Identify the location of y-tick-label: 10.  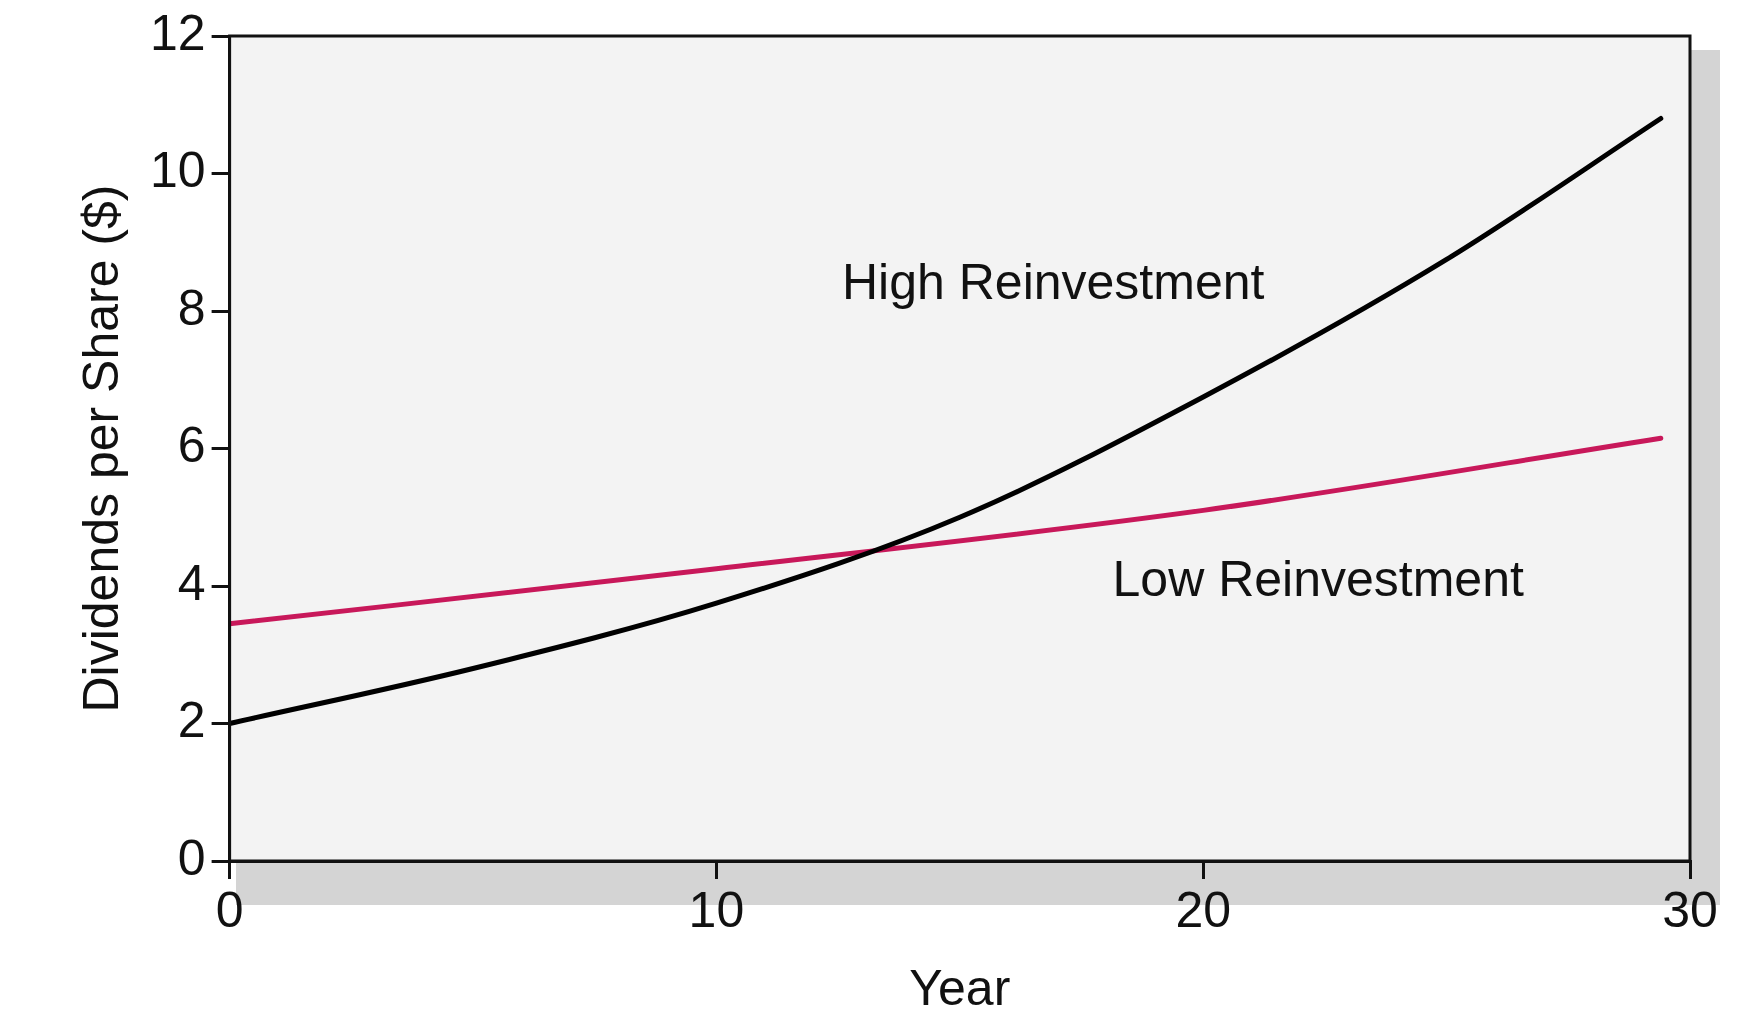
(177, 170).